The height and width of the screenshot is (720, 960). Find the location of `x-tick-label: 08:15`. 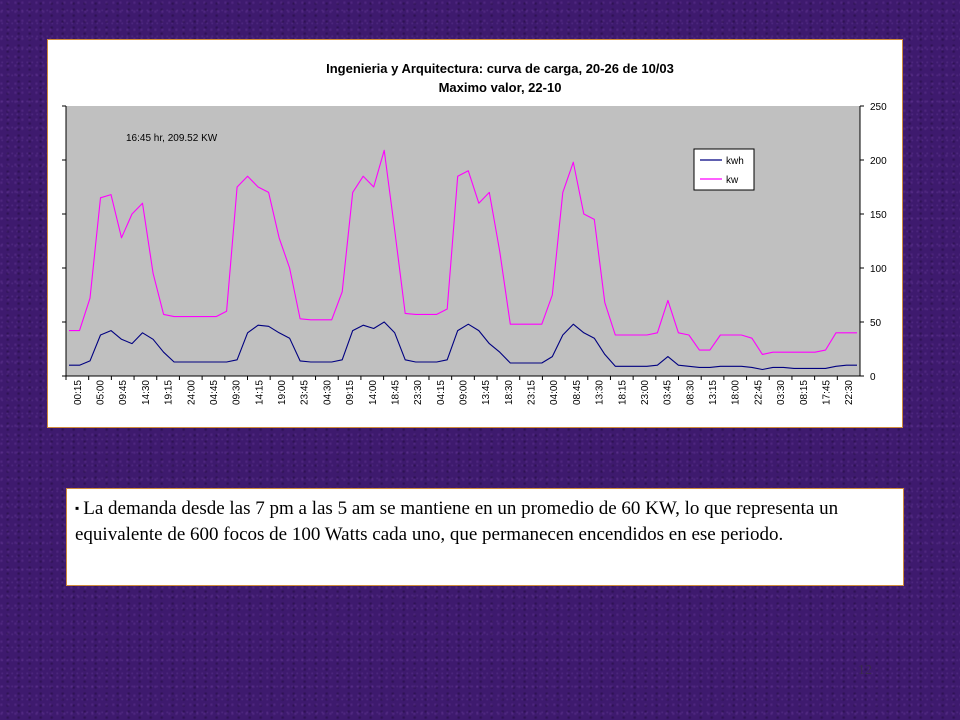

x-tick-label: 08:15 is located at coordinates (804, 392).